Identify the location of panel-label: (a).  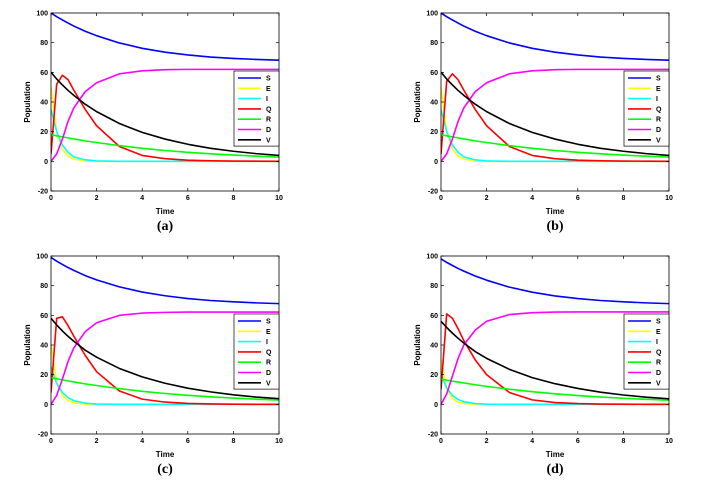
(165, 226).